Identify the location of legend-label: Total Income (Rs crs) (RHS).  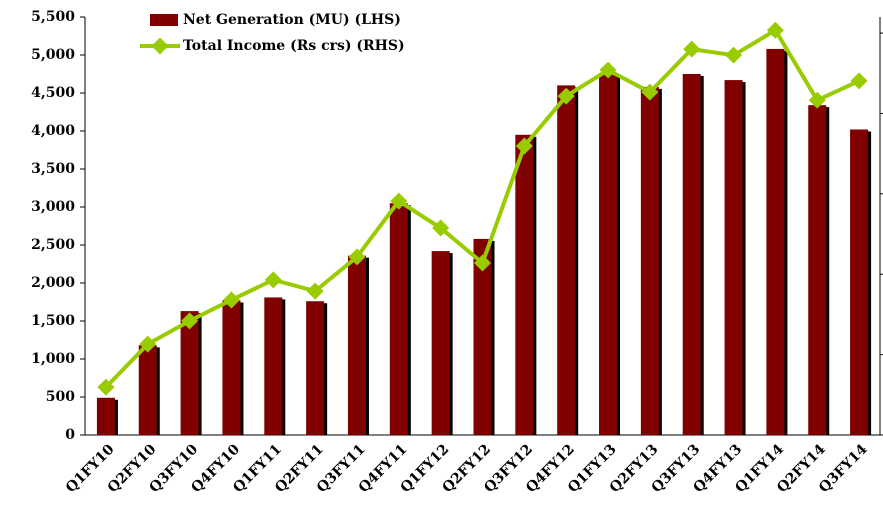
(294, 46).